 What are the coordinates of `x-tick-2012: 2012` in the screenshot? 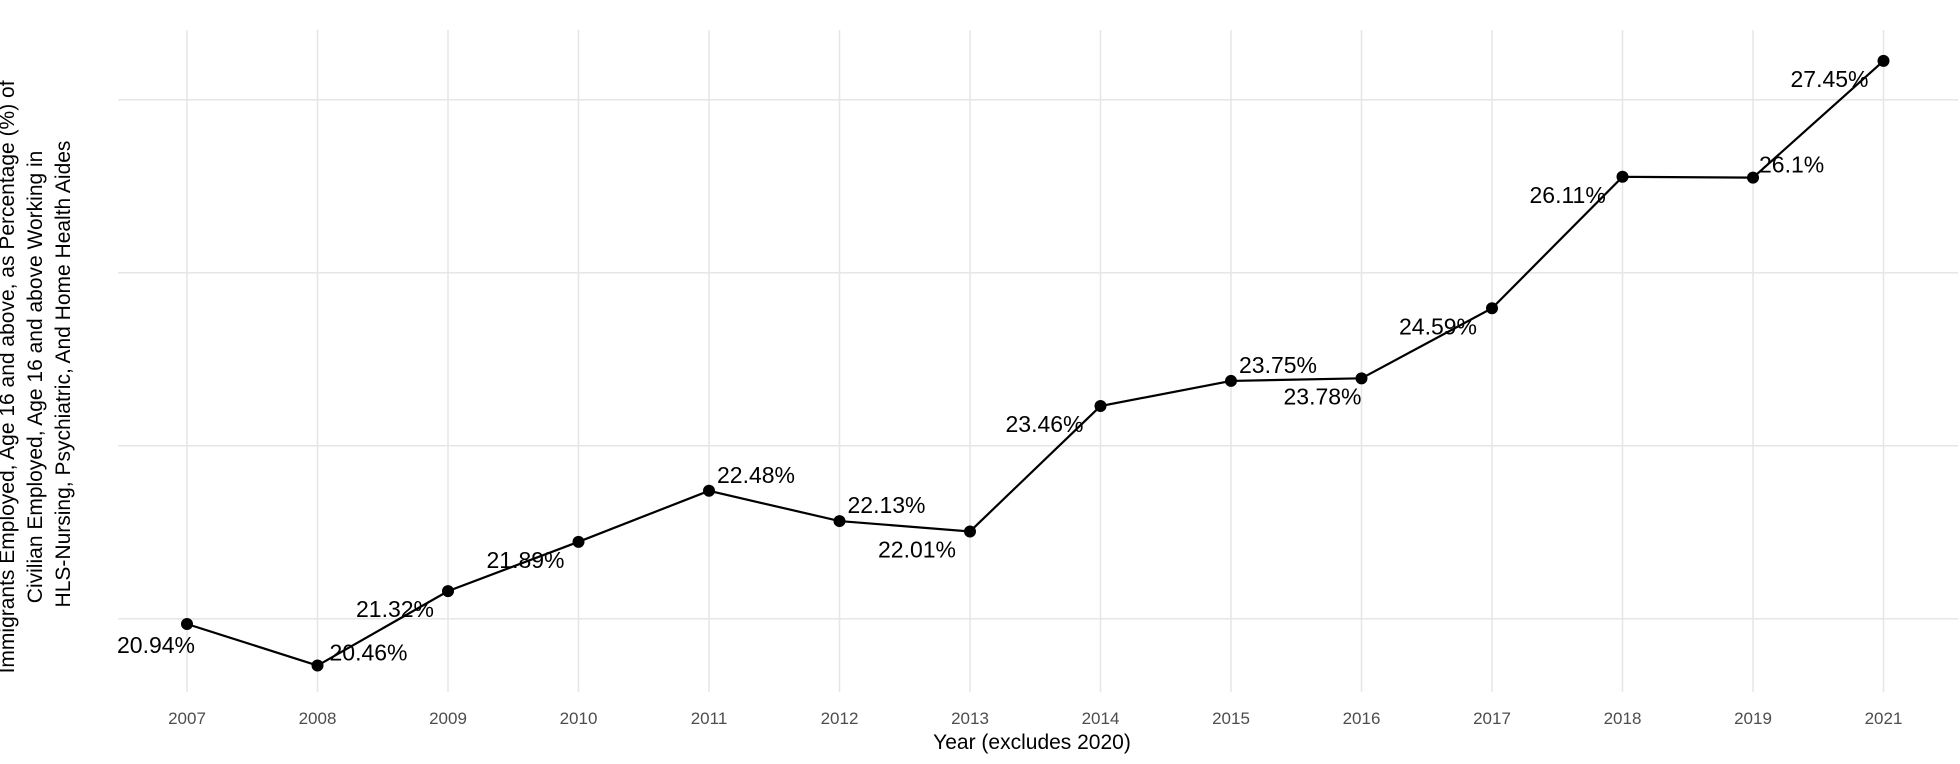 It's located at (840, 718).